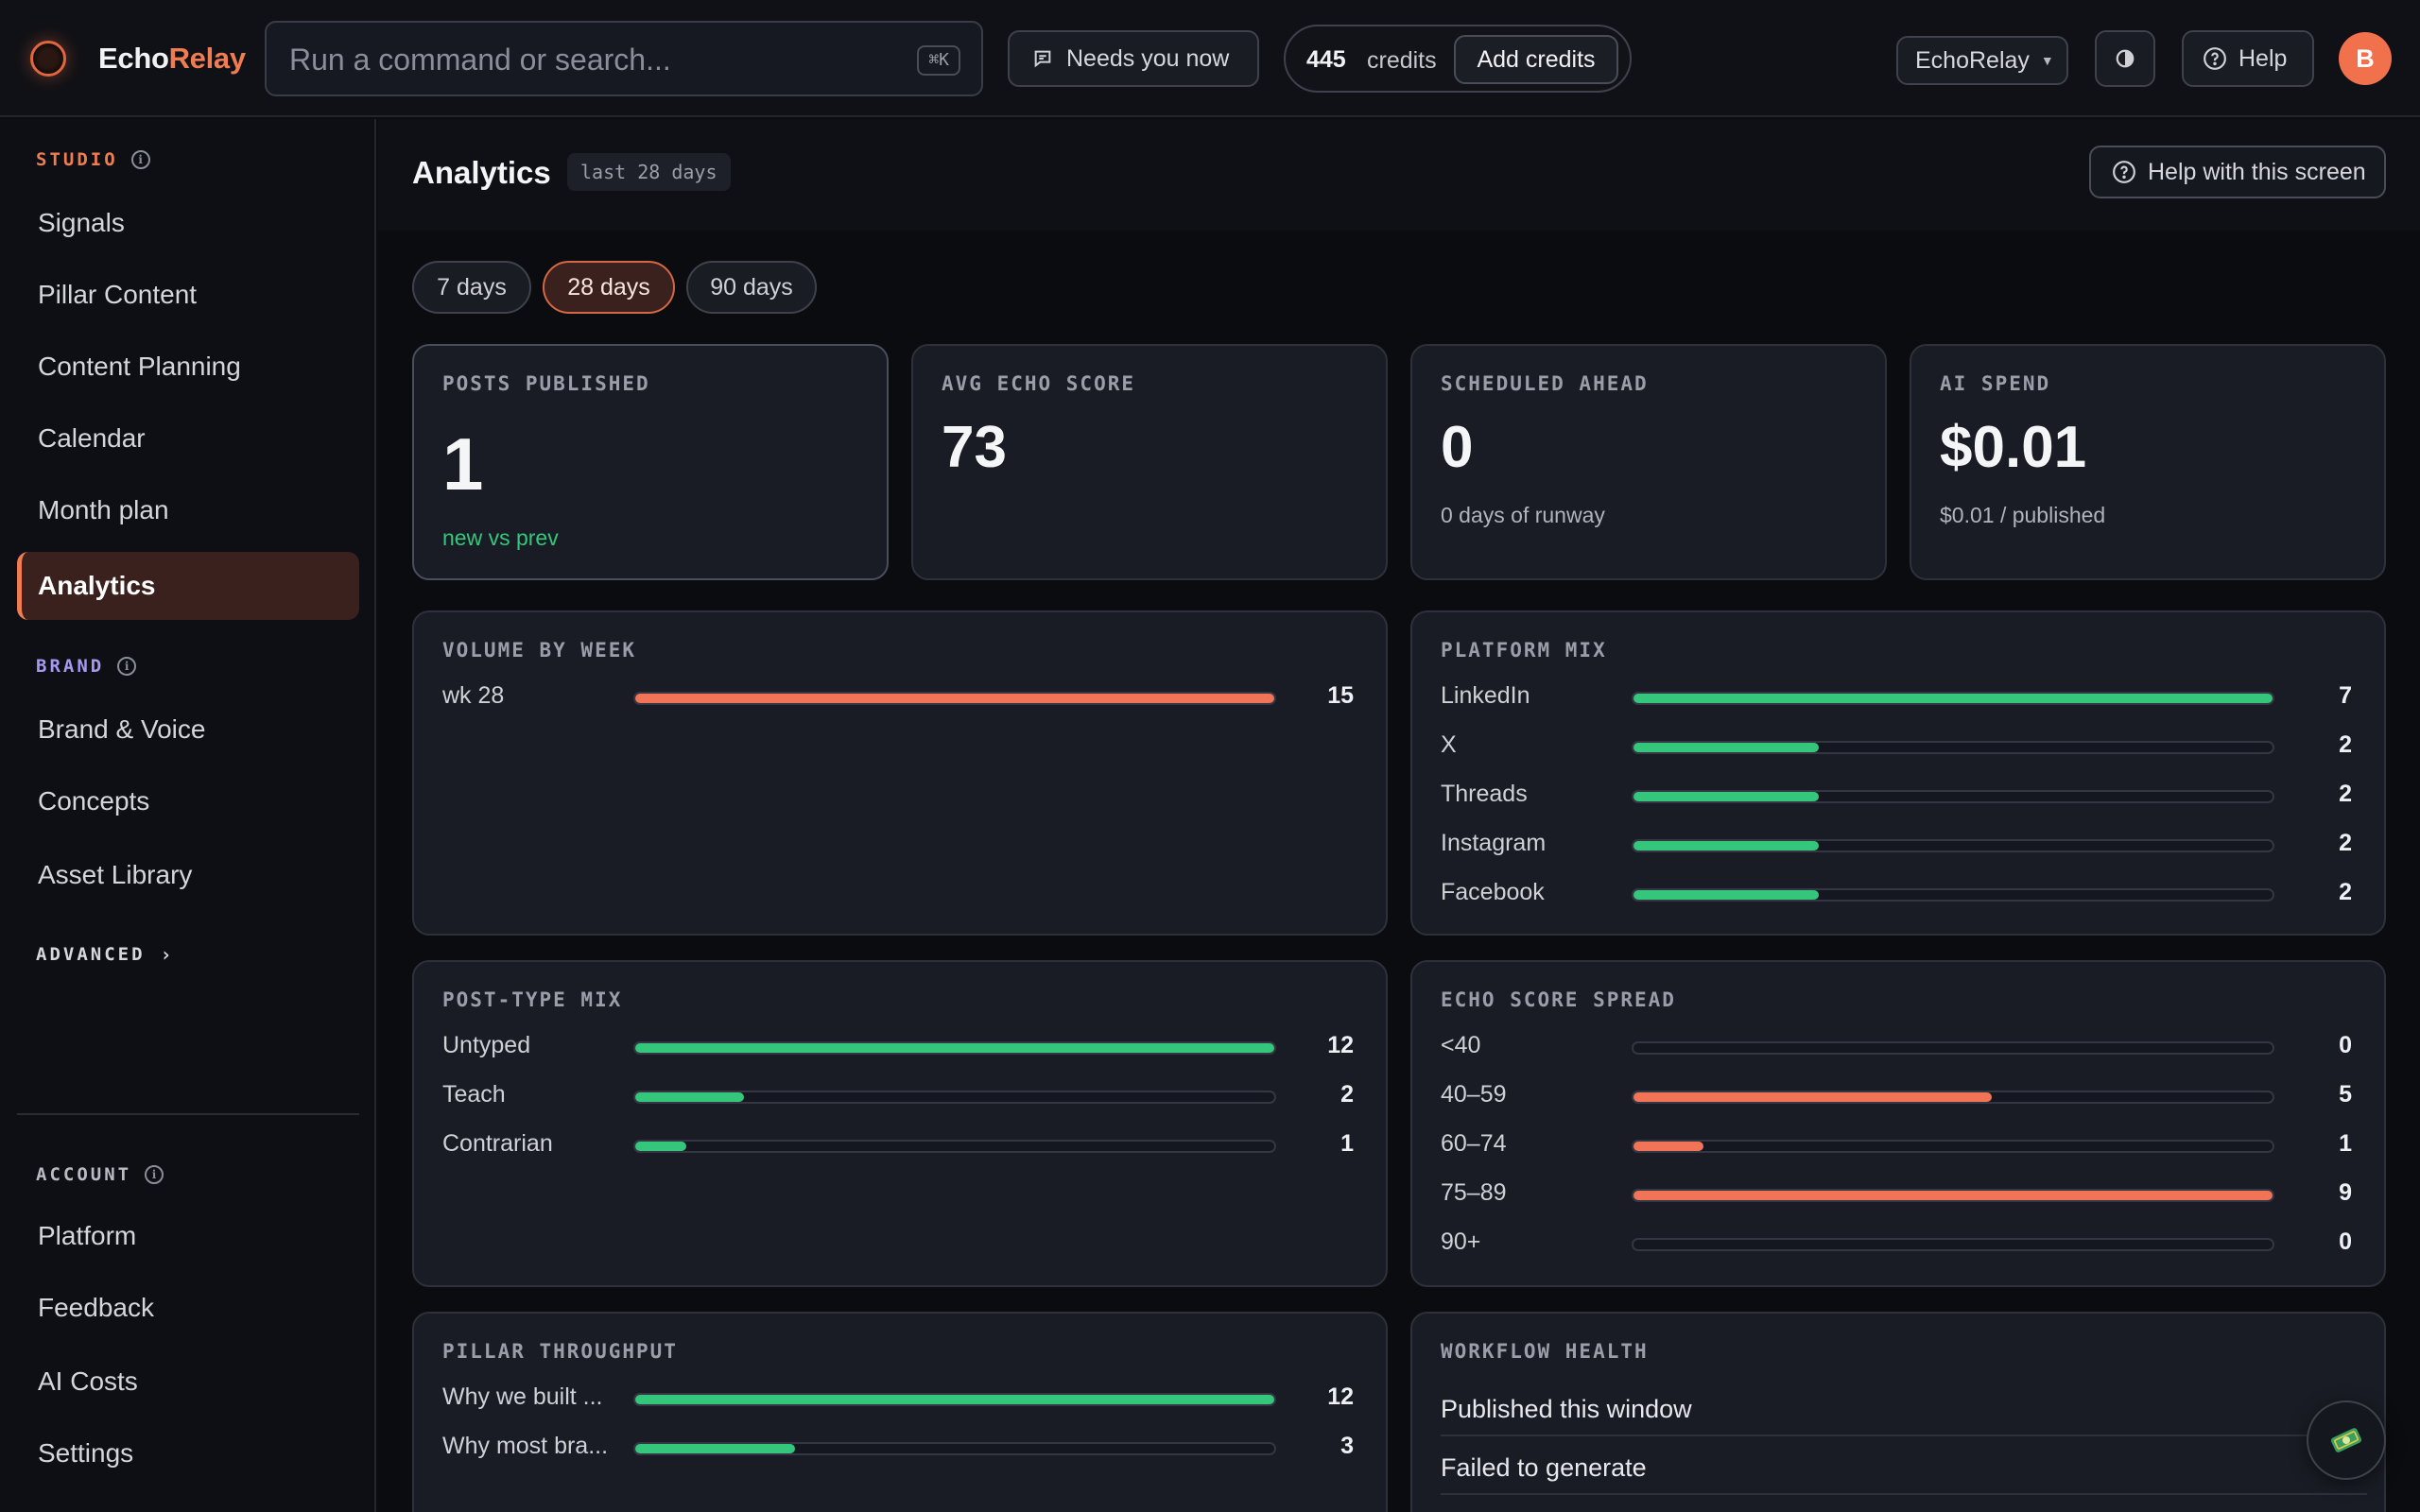  I want to click on sidebar-item-feedback: Feedback, so click(96, 1307).